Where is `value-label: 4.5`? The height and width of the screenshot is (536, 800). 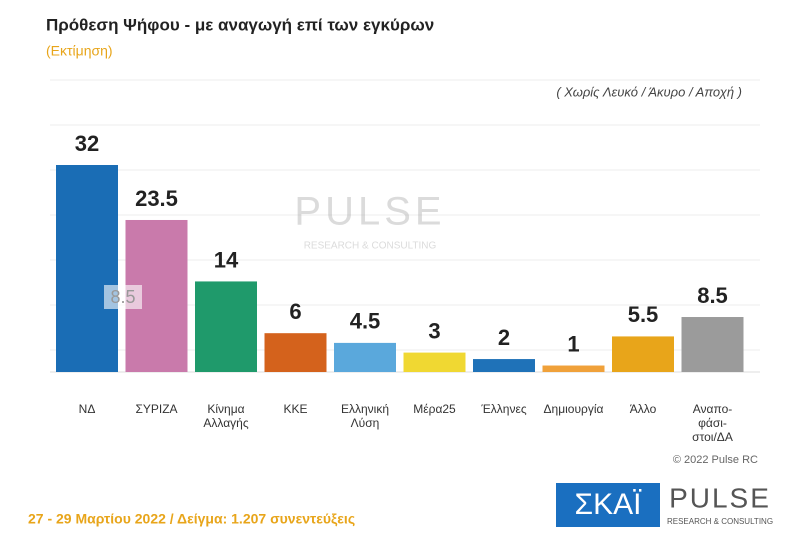
value-label: 4.5 is located at coordinates (365, 321).